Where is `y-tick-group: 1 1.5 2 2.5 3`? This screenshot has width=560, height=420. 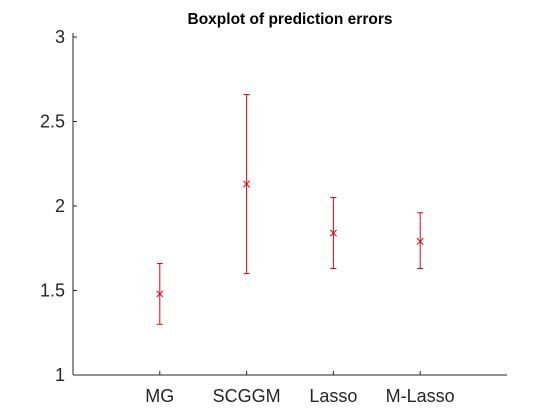
y-tick-group: 1 1.5 2 2.5 3 is located at coordinates (58, 206).